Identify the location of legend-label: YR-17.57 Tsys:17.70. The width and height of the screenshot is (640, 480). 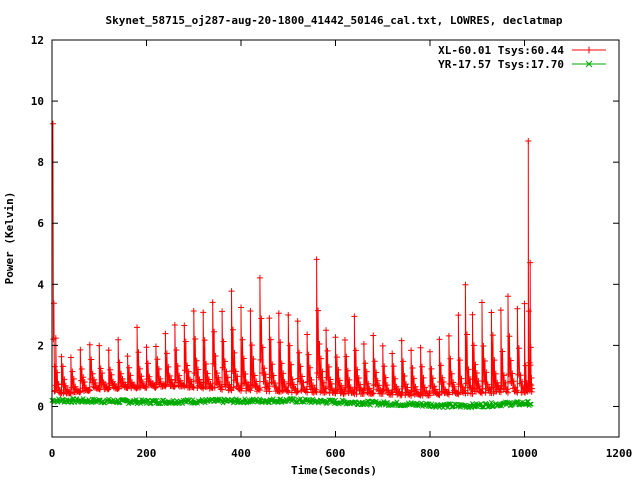
(501, 64).